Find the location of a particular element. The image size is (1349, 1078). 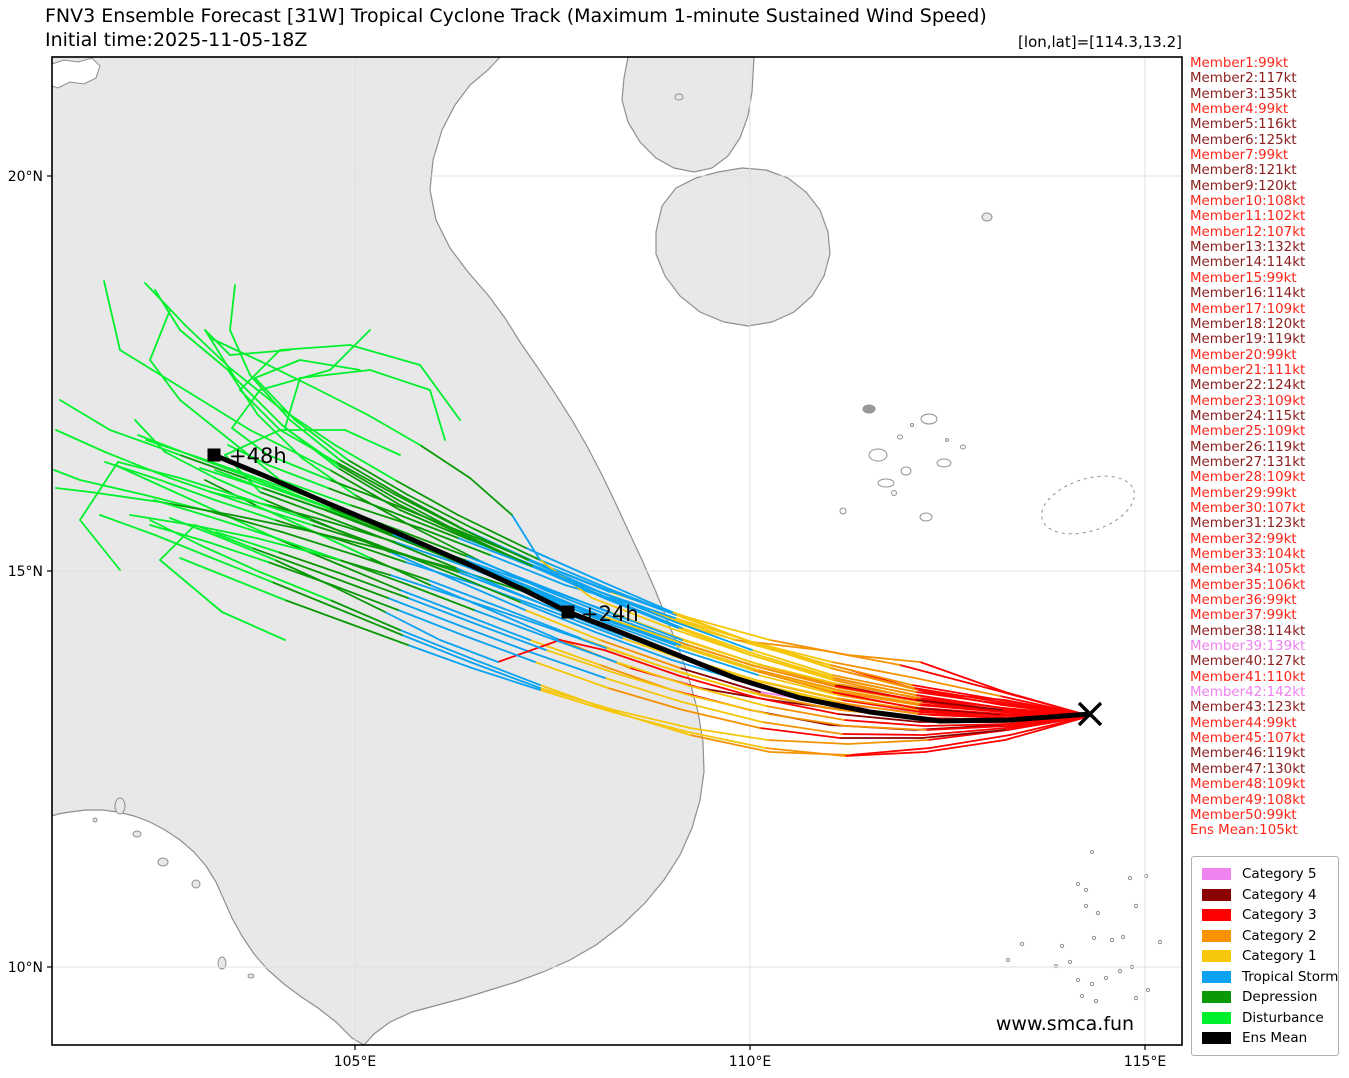

member-intensity-item: Member27:131kt is located at coordinates (1248, 462).